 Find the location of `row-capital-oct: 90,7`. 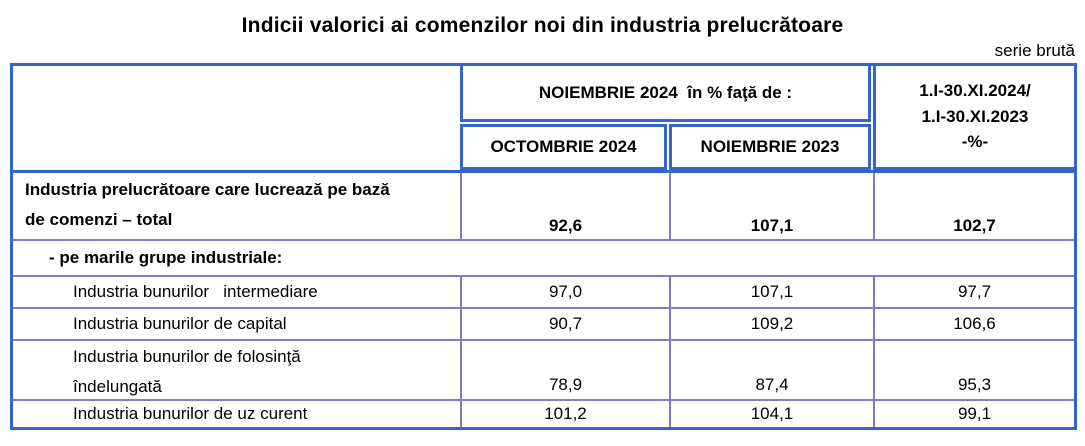

row-capital-oct: 90,7 is located at coordinates (564, 323).